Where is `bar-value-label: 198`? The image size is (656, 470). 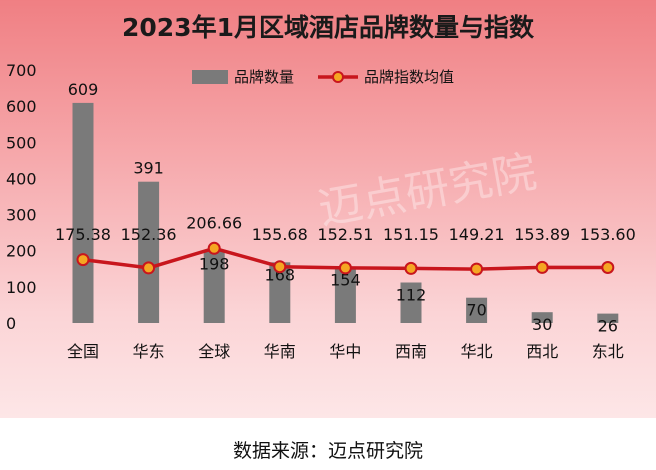
bar-value-label: 198 is located at coordinates (214, 263).